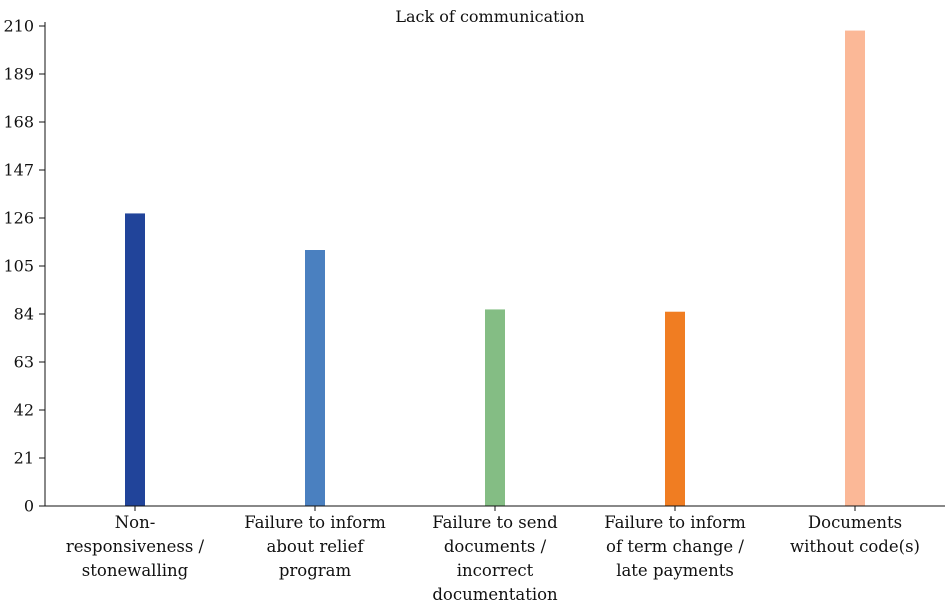 The height and width of the screenshot is (615, 951). Describe the element at coordinates (24, 362) in the screenshot. I see `y-tick-label: 63` at that location.